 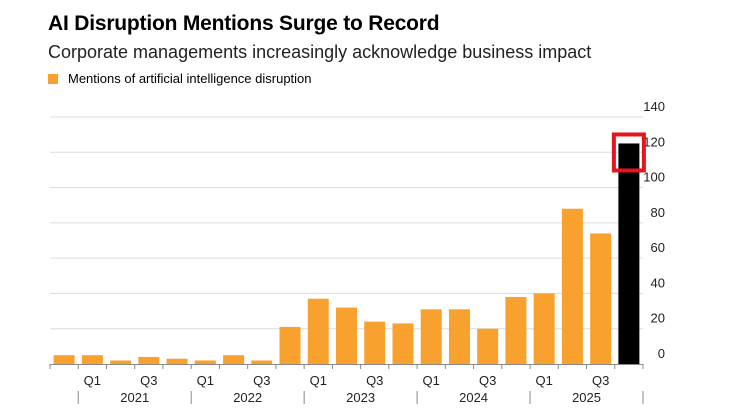 What do you see at coordinates (658, 318) in the screenshot?
I see `y-tick-label: 20` at bounding box center [658, 318].